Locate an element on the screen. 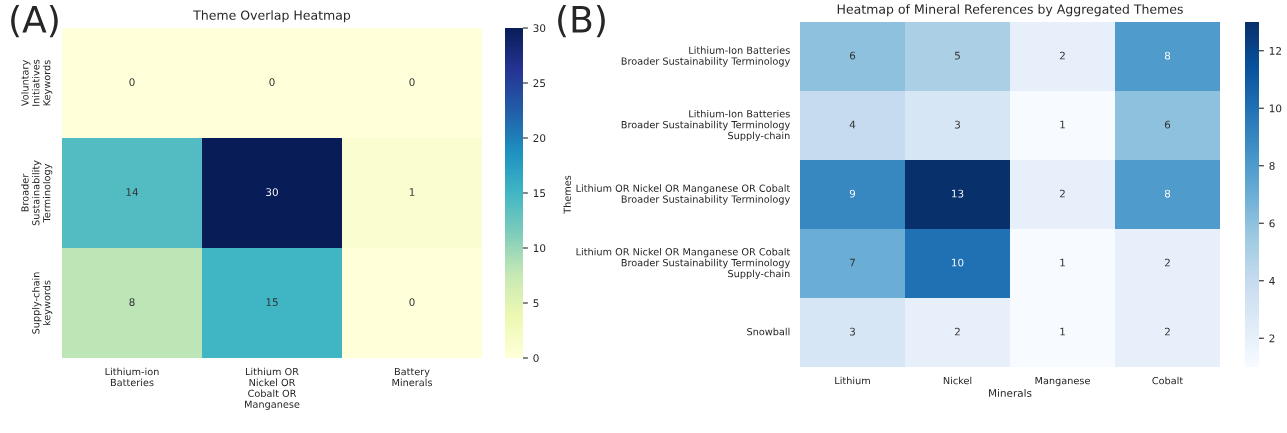 The width and height of the screenshot is (1287, 433). color-bar-label: 30 is located at coordinates (539, 28).